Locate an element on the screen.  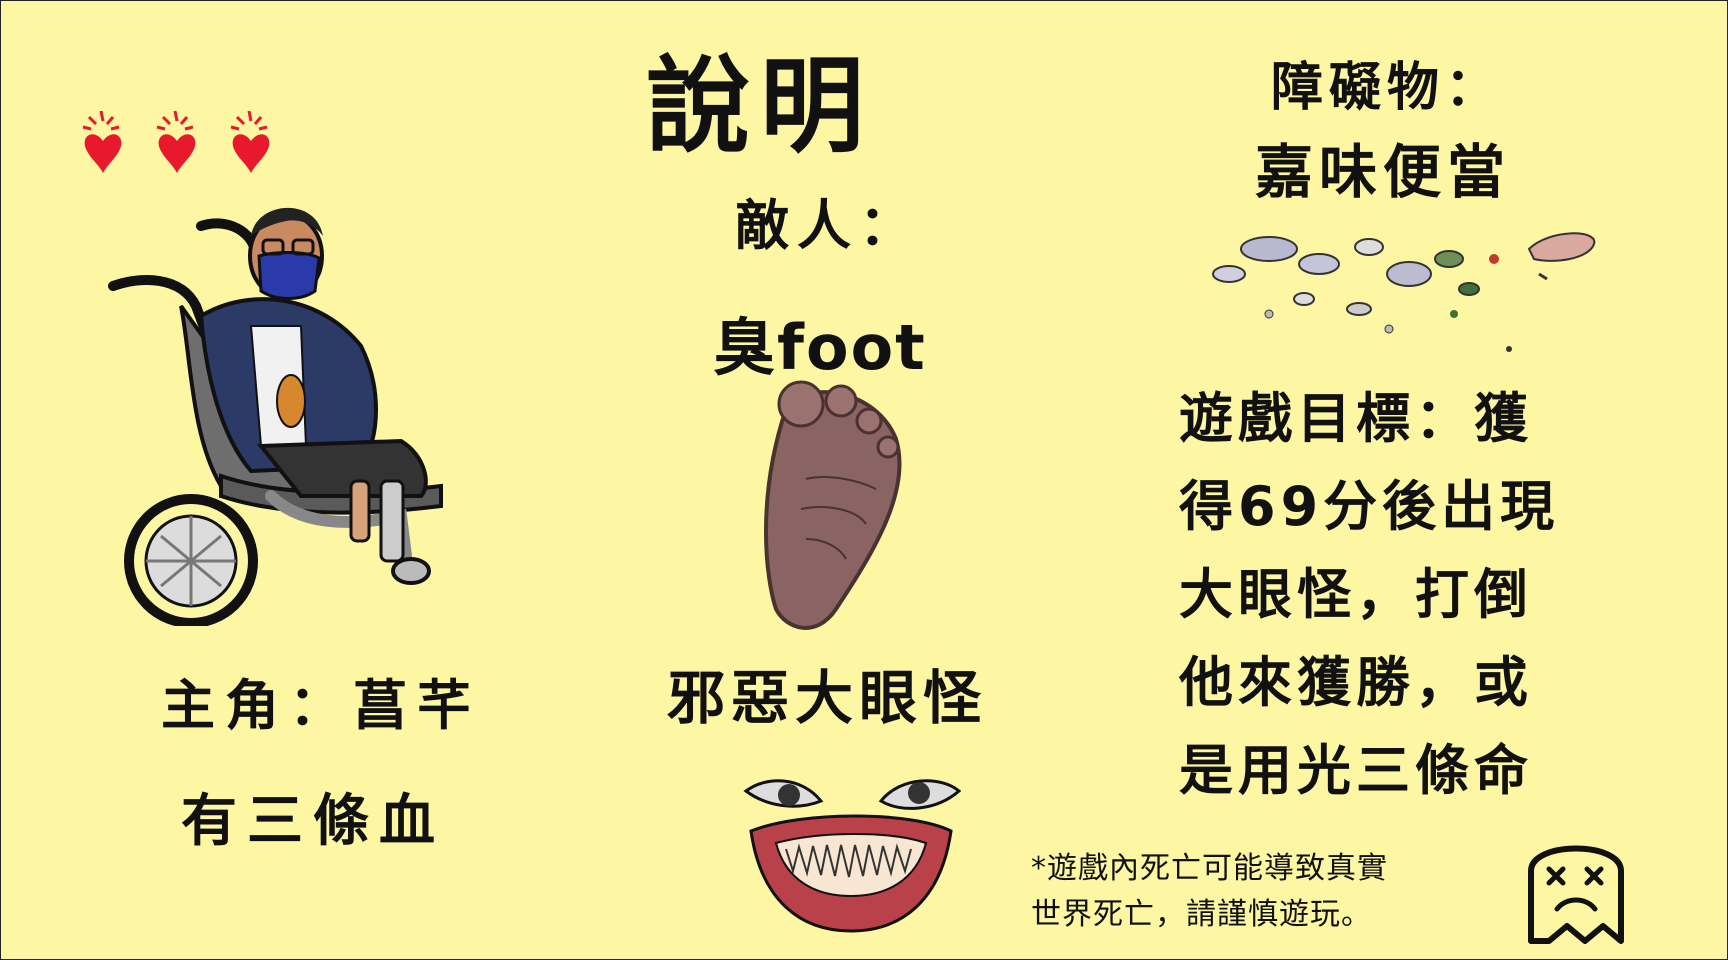
game-goal-text: 遊戲目標：獲 得69分後出現 大眼怪，打倒 他來獲勝，或 是用光三條命 is located at coordinates (1399, 595).